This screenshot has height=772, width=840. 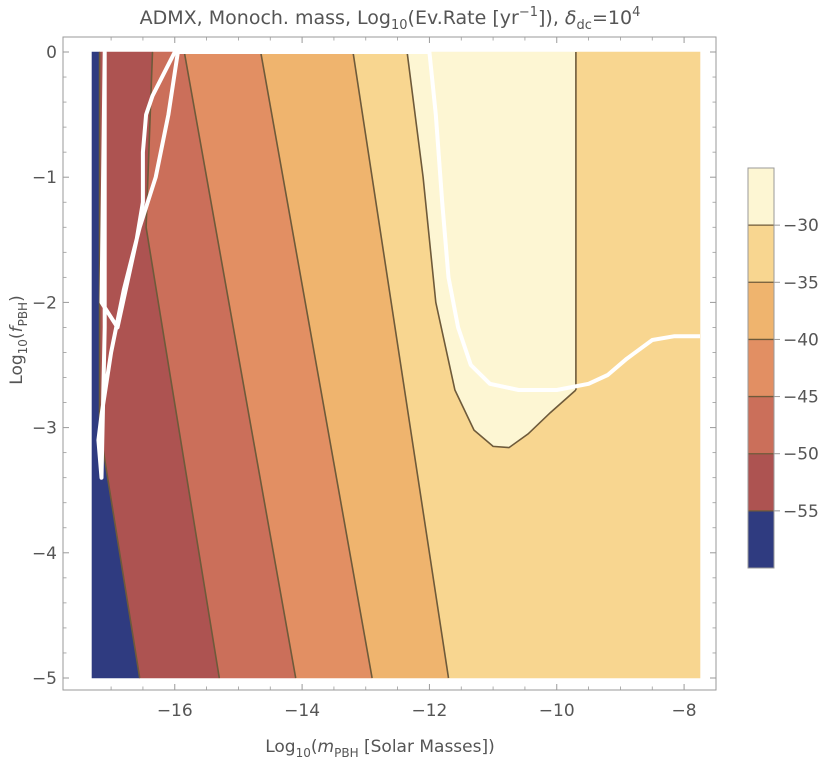 I want to click on xlabel-post: [Solar Masses]), so click(x=427, y=747).